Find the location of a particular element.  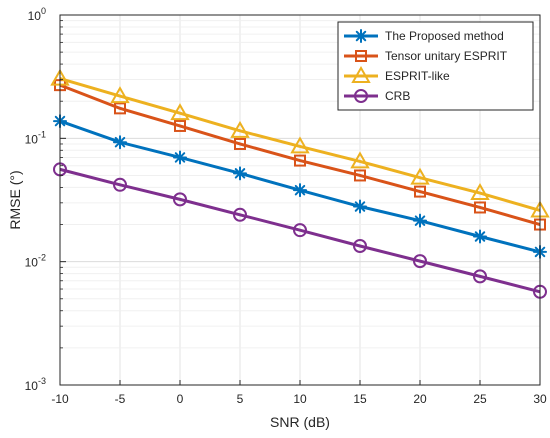

legend-label: The Proposed method is located at coordinates (444, 36).